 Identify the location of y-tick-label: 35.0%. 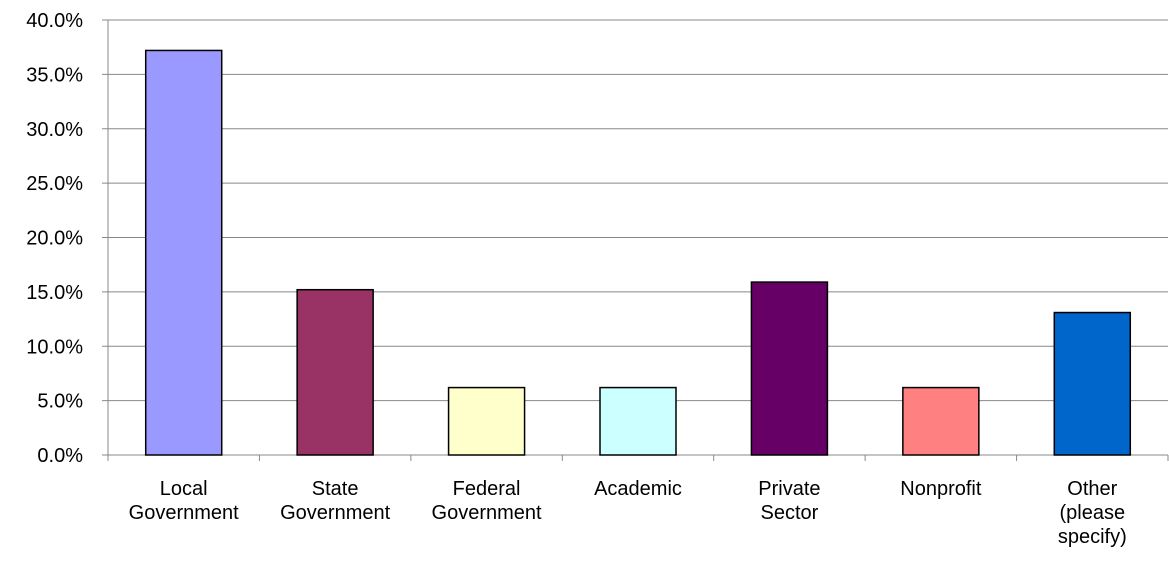
(54, 75).